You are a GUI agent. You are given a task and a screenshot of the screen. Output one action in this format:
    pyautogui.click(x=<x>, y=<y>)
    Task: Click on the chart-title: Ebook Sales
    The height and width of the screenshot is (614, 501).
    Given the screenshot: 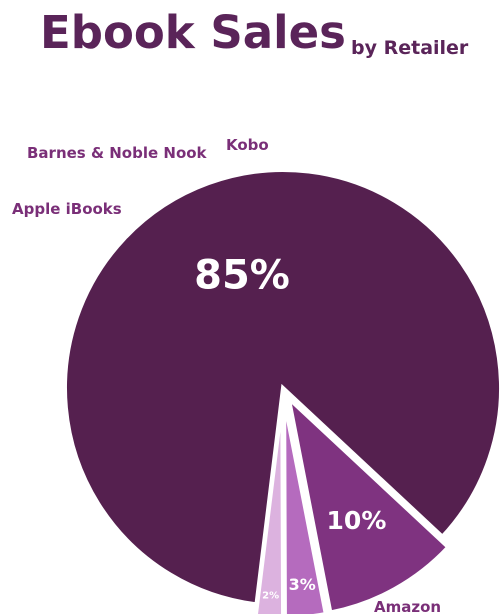 What is the action you would take?
    pyautogui.click(x=193, y=32)
    